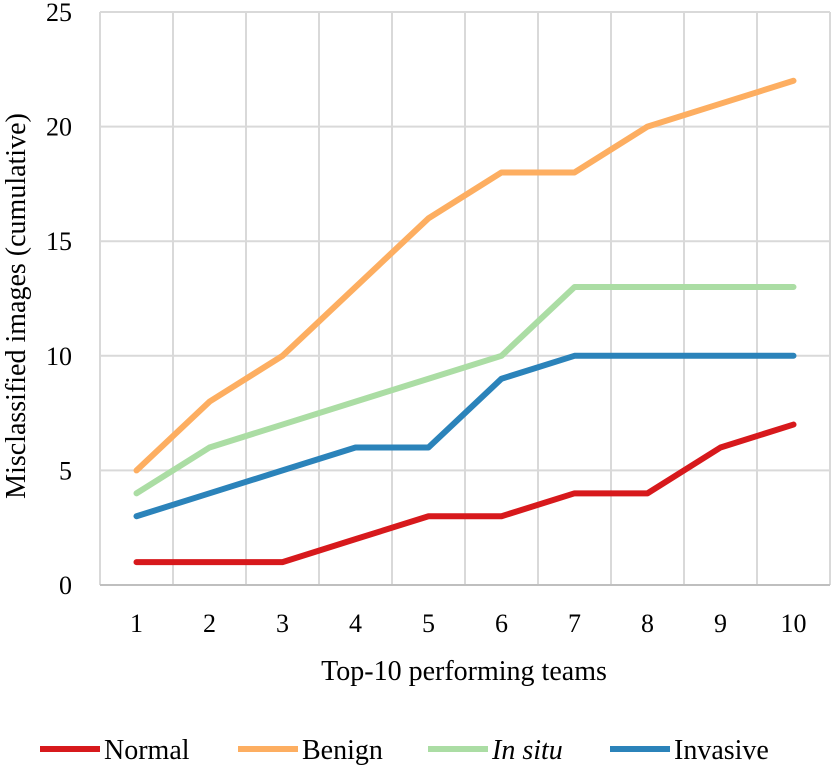  What do you see at coordinates (355, 623) in the screenshot?
I see `x-tick-label: 4` at bounding box center [355, 623].